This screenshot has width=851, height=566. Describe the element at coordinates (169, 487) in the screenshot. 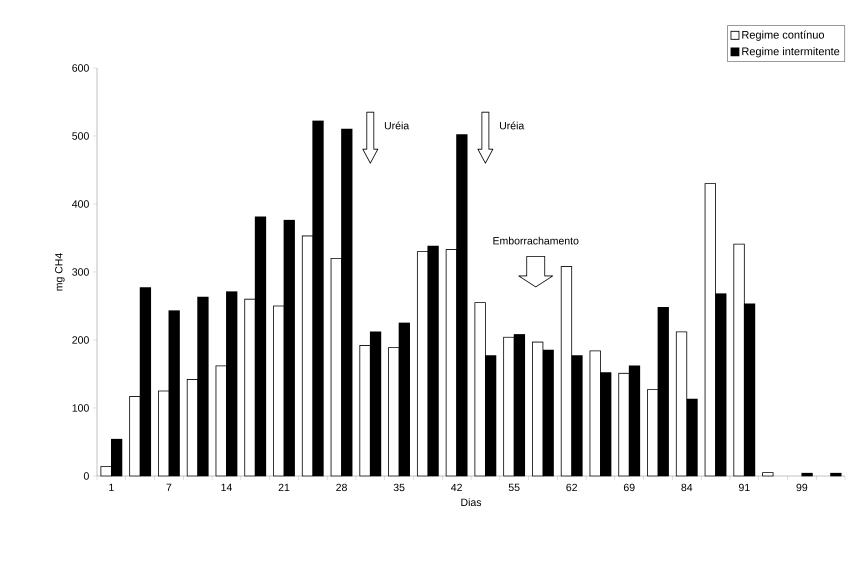

I see `x-tick-label: 7` at that location.